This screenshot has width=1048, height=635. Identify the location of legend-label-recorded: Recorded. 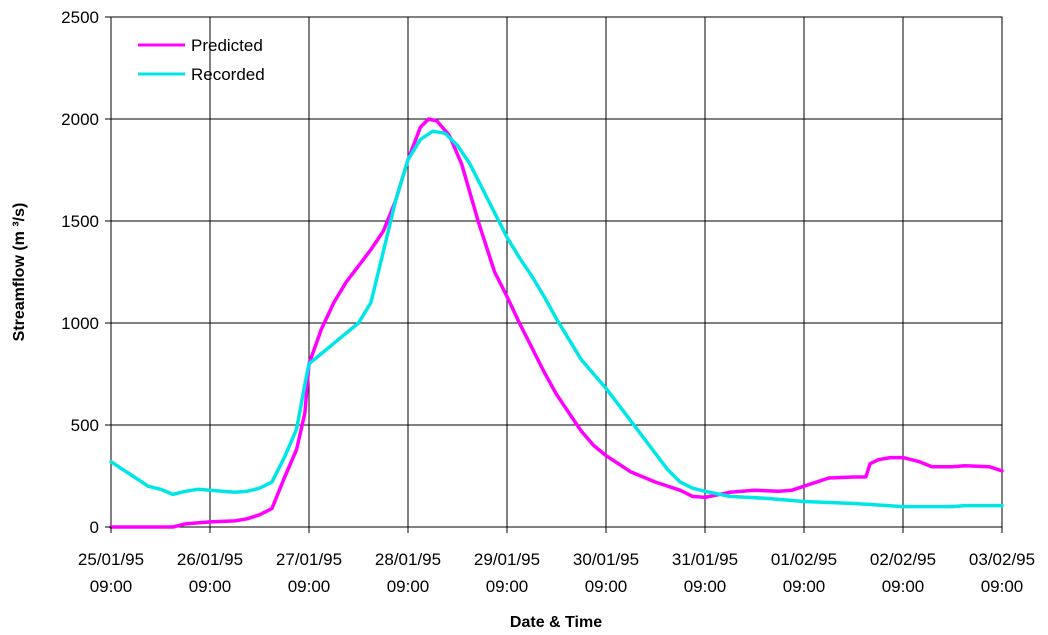
(228, 74).